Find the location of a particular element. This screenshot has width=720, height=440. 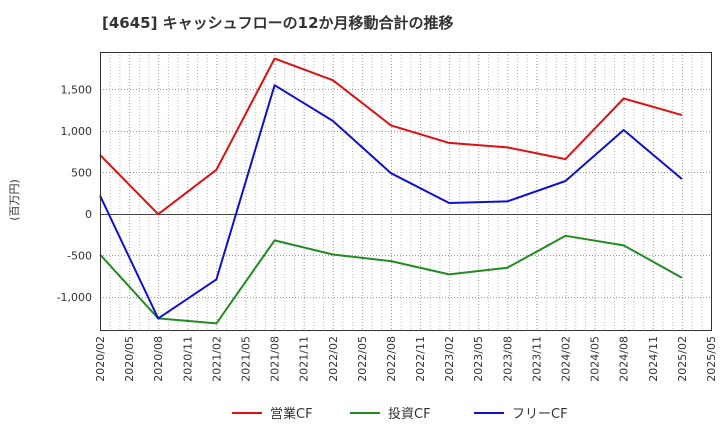

x-tick-label: 2024/05 is located at coordinates (595, 359).